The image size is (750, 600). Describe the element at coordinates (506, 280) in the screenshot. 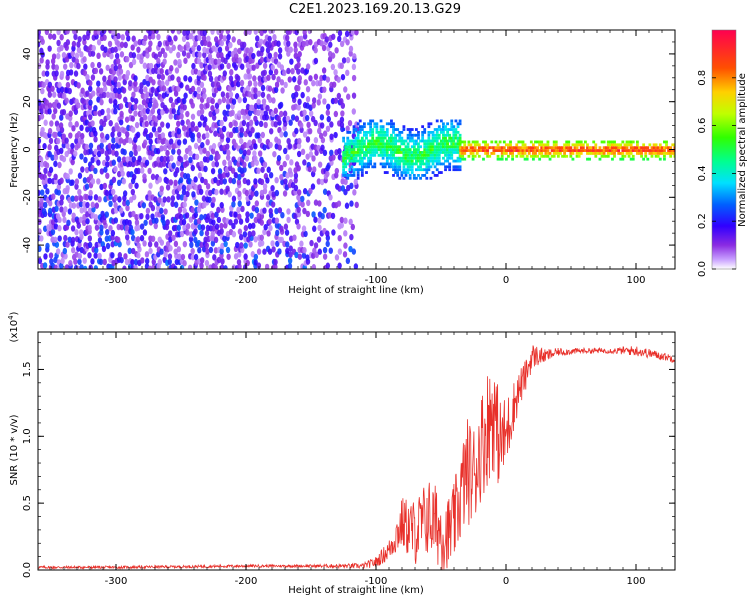

I see `x-tick-label: 0` at that location.